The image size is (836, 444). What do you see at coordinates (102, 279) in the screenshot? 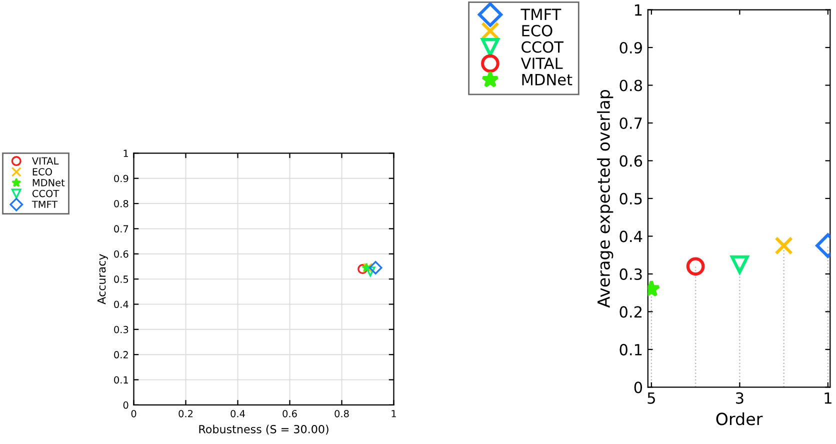
I see `y-axis-title: Accuracy` at bounding box center [102, 279].